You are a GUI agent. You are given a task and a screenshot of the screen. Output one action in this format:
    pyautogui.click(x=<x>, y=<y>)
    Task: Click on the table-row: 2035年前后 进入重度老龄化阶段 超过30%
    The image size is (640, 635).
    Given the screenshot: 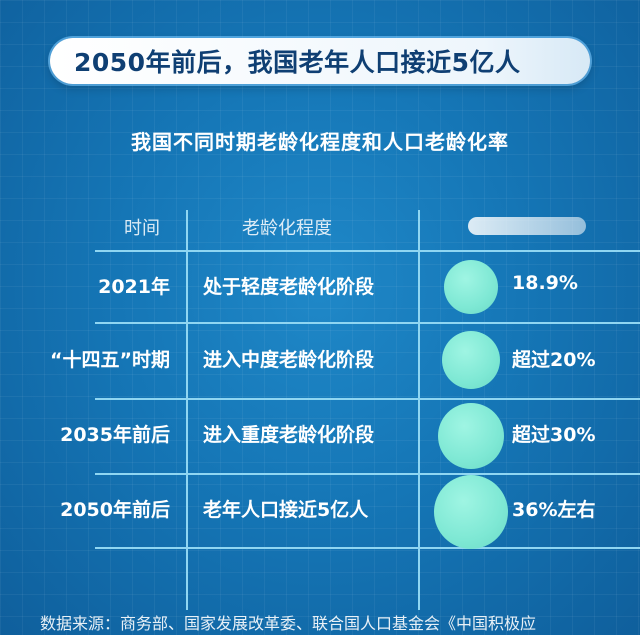 What is the action you would take?
    pyautogui.click(x=320, y=437)
    